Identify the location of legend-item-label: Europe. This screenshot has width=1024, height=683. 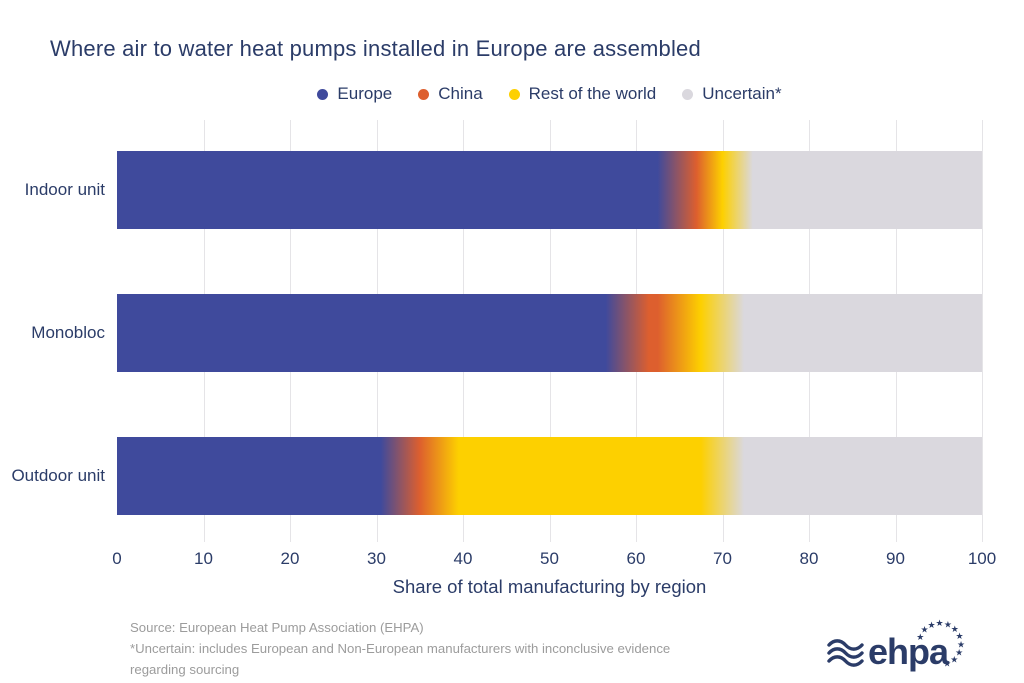
(365, 93).